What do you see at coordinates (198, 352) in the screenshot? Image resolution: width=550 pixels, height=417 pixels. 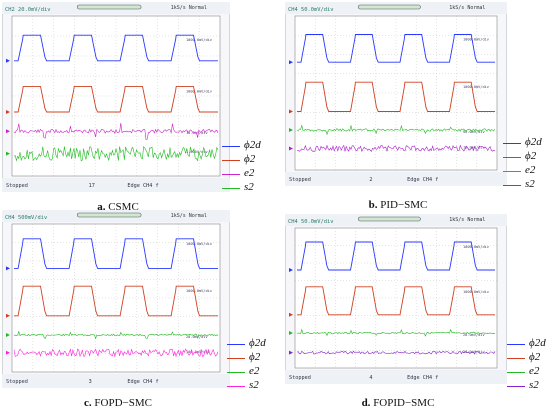 I see `channel-scale-label: 100.0mV/div` at bounding box center [198, 352].